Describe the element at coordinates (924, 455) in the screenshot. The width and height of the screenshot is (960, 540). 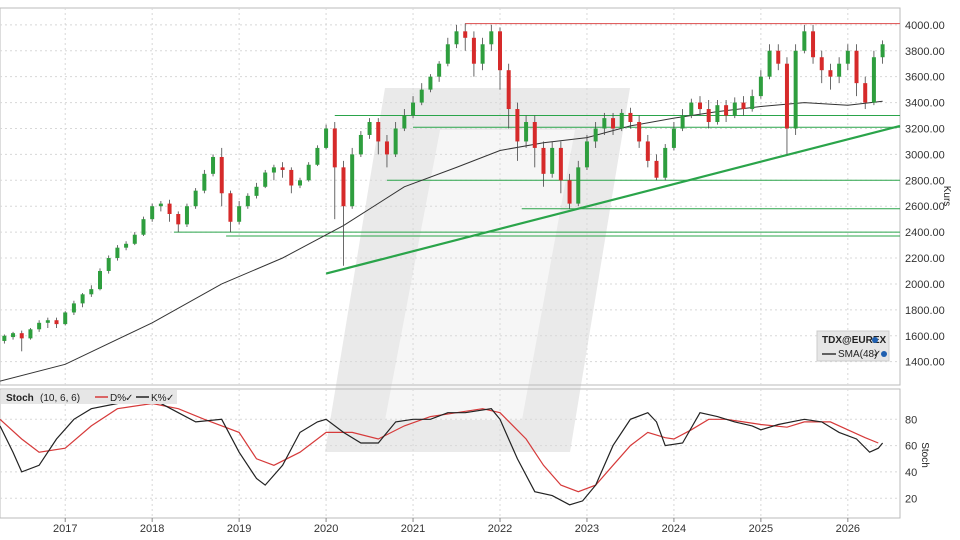
I see `stoch-axis-label: Stoch` at that location.